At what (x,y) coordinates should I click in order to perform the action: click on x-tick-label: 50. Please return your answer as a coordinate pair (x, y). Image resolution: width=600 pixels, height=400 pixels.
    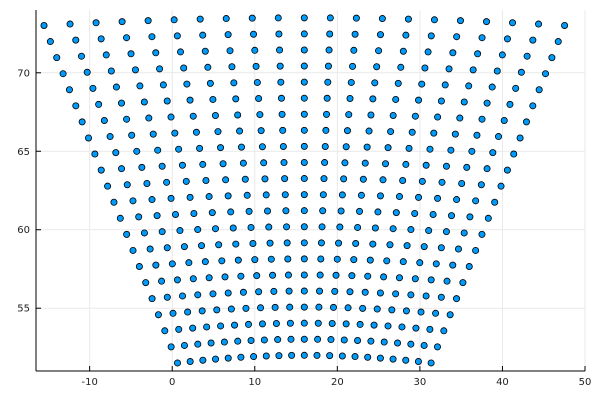
    Looking at the image, I should click on (585, 382).